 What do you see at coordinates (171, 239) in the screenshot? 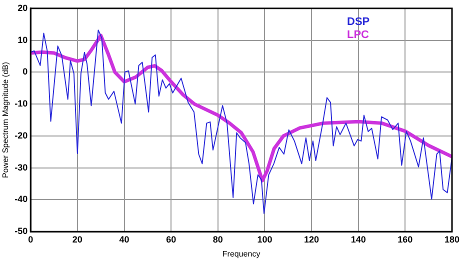
I see `x-tick-label: 60` at bounding box center [171, 239].